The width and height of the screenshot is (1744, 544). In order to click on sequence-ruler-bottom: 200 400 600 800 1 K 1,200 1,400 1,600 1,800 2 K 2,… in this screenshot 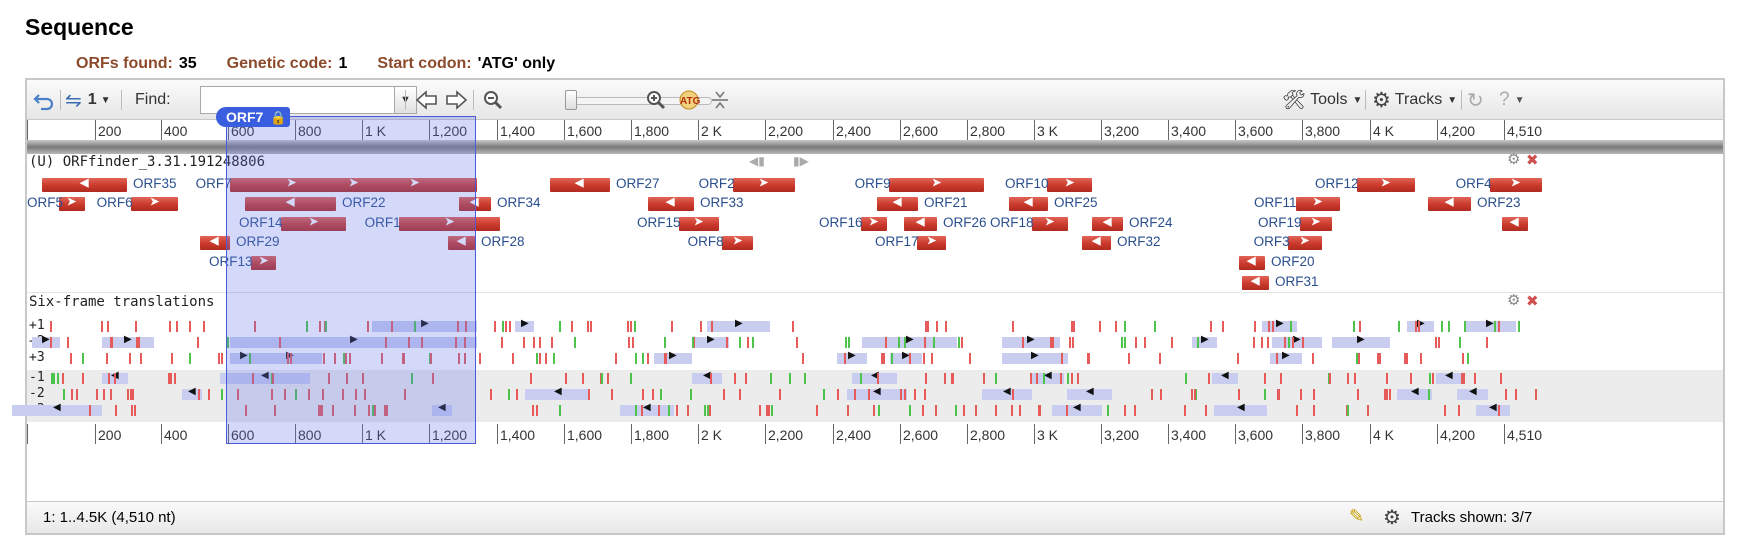, I will do `click(875, 435)`.